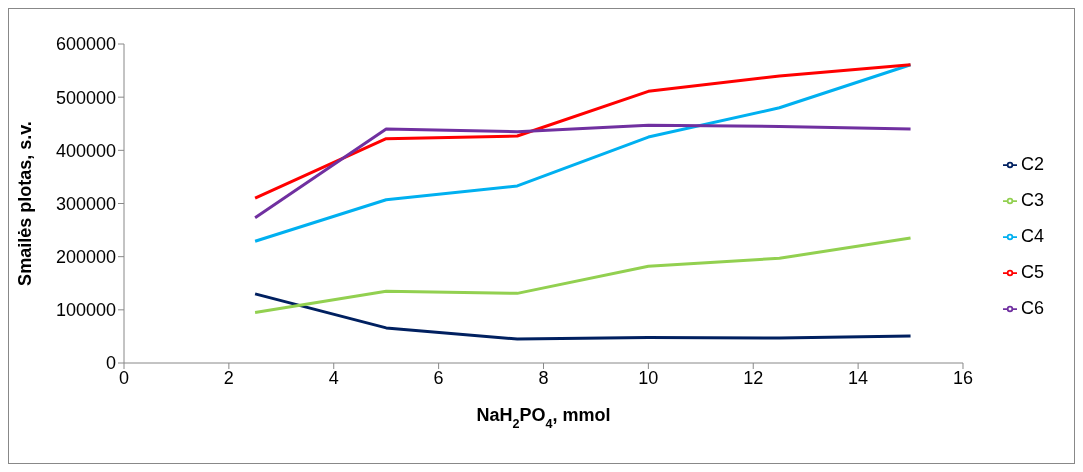 Image resolution: width=1083 pixels, height=472 pixels. What do you see at coordinates (858, 377) in the screenshot?
I see `x-tick-label: 14` at bounding box center [858, 377].